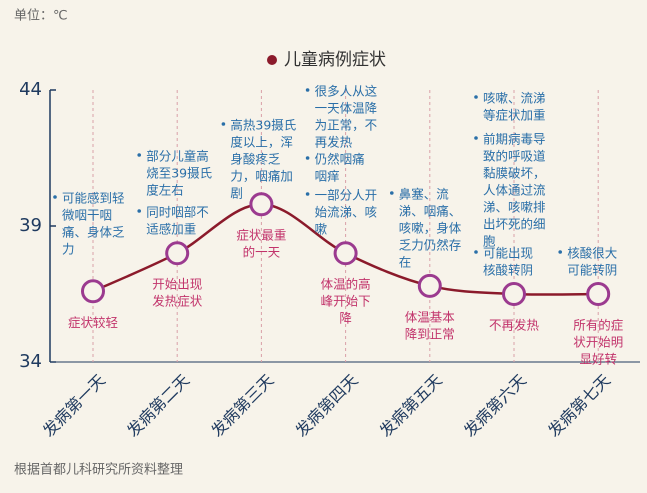 The height and width of the screenshot is (493, 647). I want to click on note-text: 黏膜破坏，, so click(514, 173).